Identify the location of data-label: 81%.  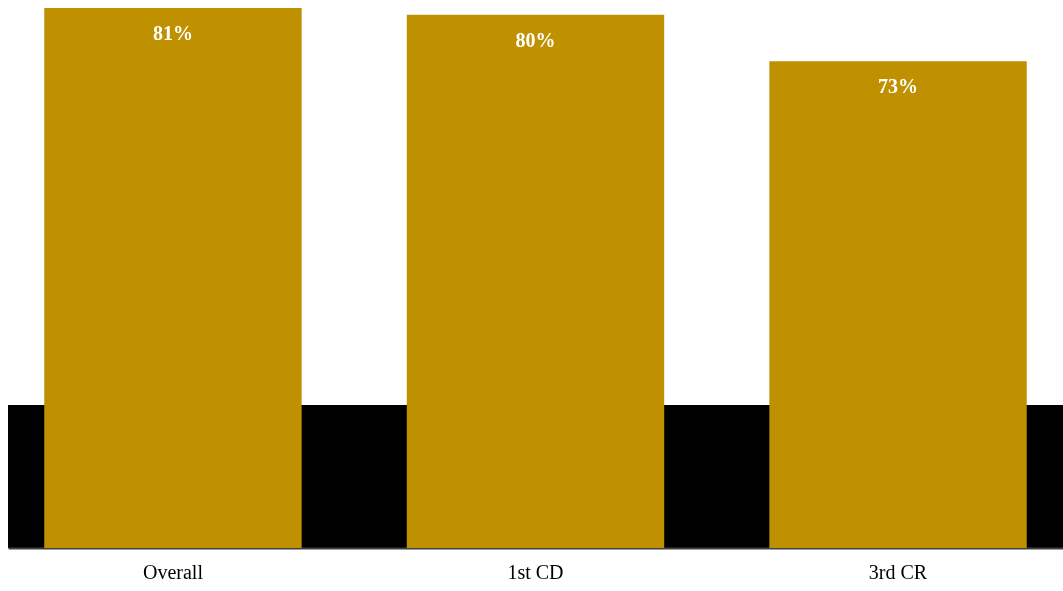
(172, 33).